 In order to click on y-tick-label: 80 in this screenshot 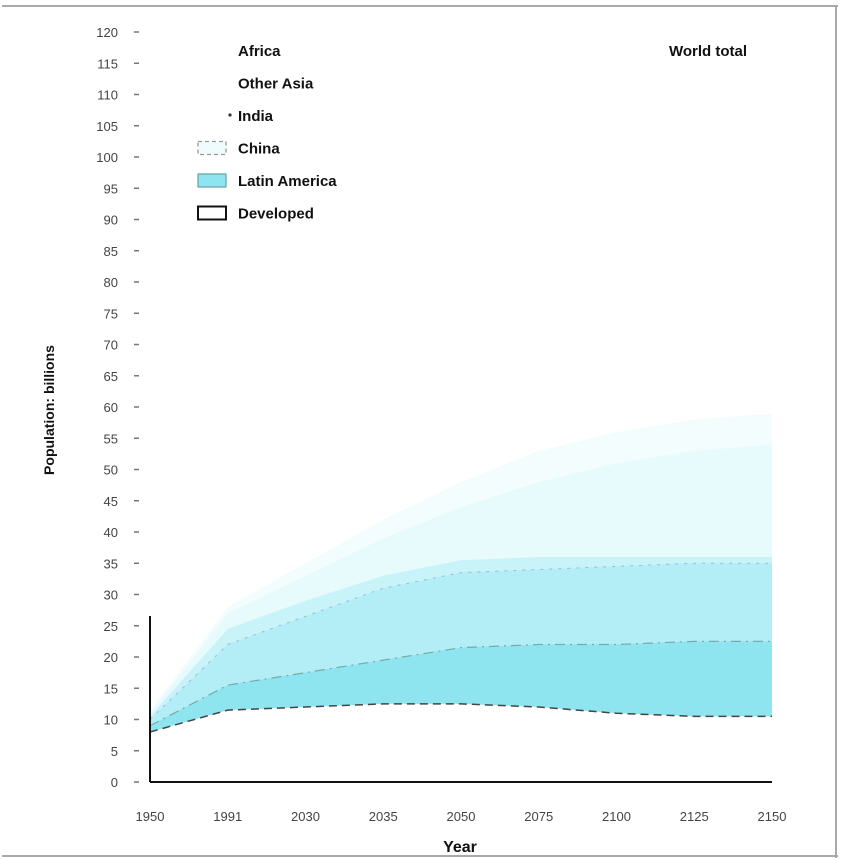, I will do `click(111, 282)`.